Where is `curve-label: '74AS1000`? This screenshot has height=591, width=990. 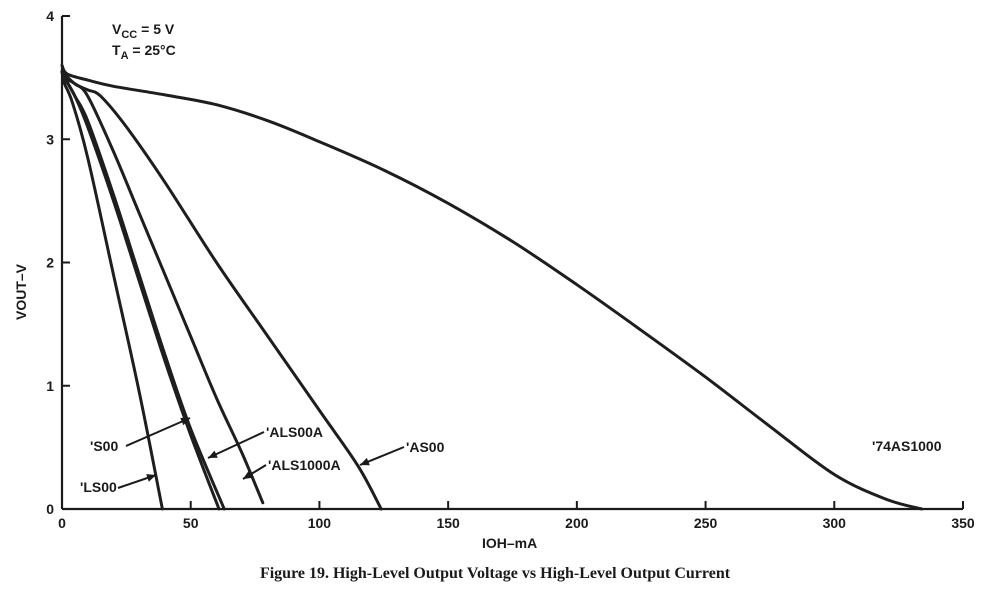 curve-label: '74AS1000 is located at coordinates (907, 446).